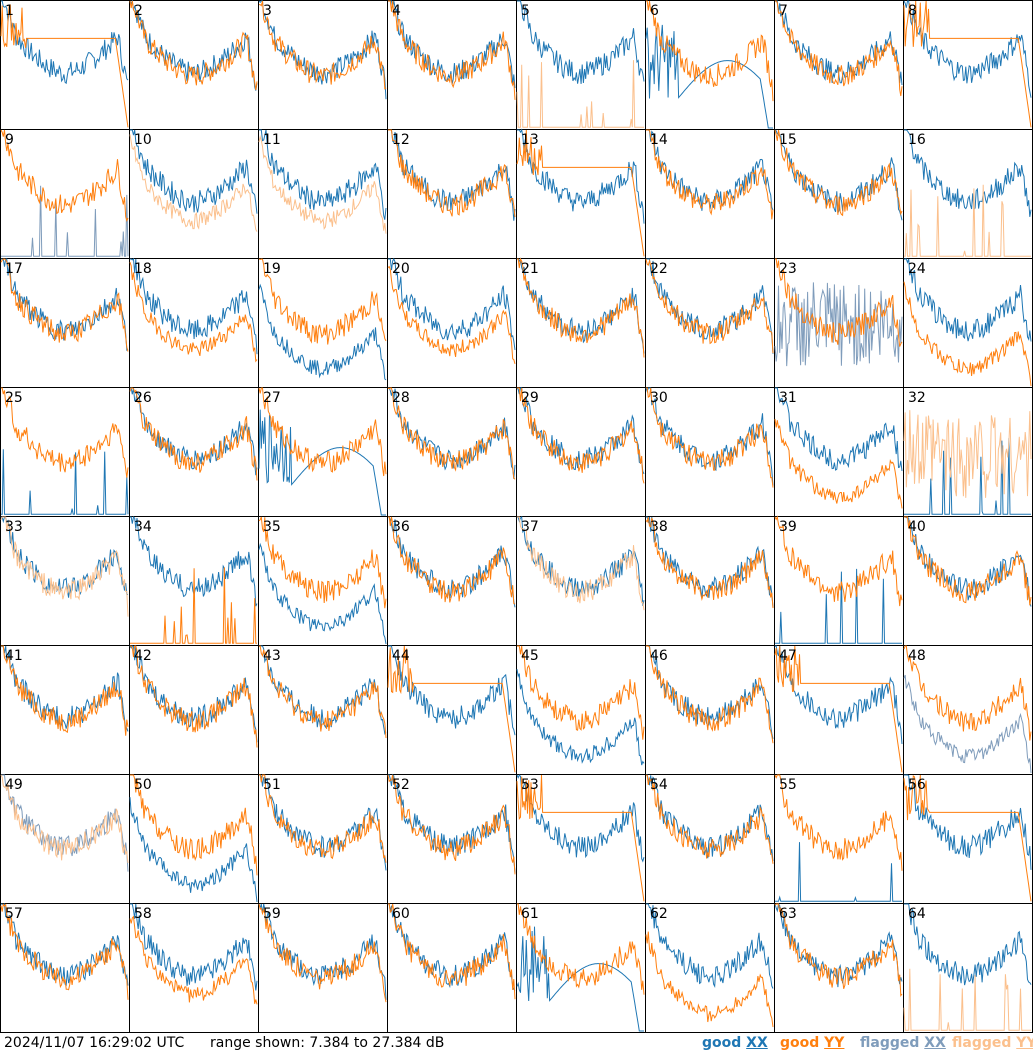 This screenshot has width=1033, height=1053. Describe the element at coordinates (525, 11) in the screenshot. I see `panel-label: 5` at that location.